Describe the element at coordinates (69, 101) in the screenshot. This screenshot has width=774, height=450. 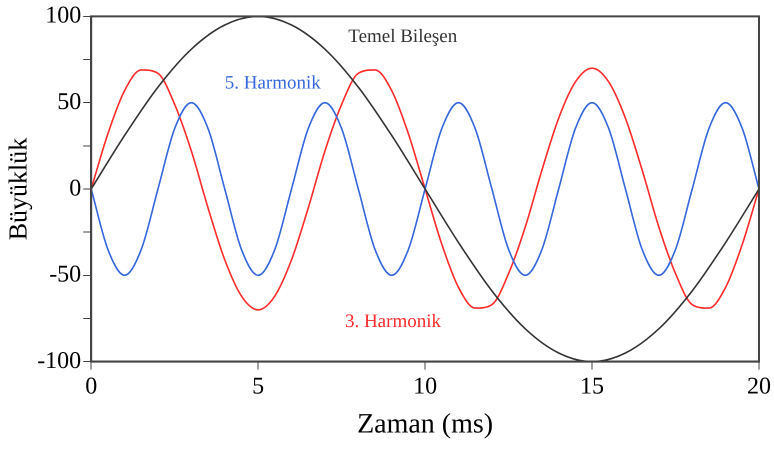
I see `y-tick-label: 50` at that location.